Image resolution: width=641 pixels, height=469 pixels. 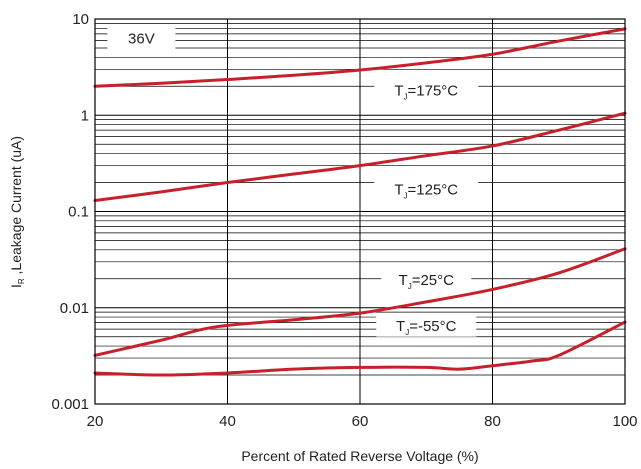 I want to click on series-line-tj175, so click(x=360, y=57).